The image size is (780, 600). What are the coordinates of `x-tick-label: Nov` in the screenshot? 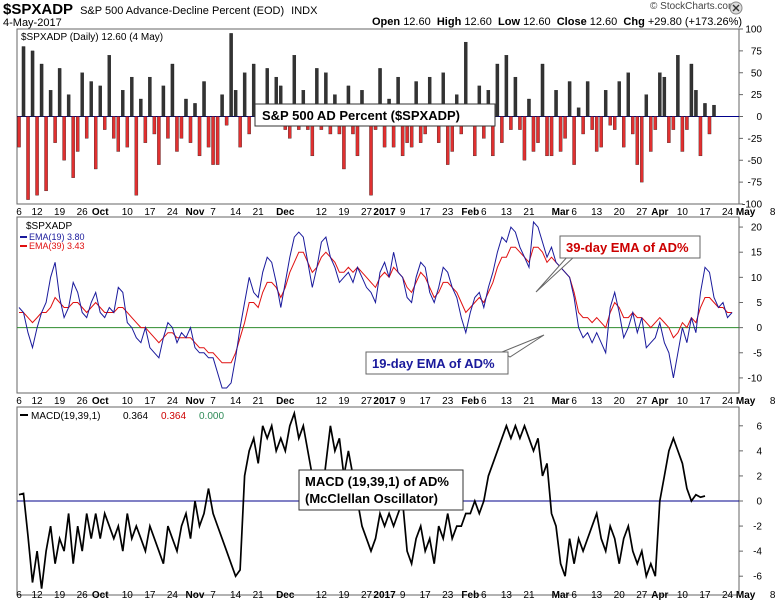 It's located at (195, 401).